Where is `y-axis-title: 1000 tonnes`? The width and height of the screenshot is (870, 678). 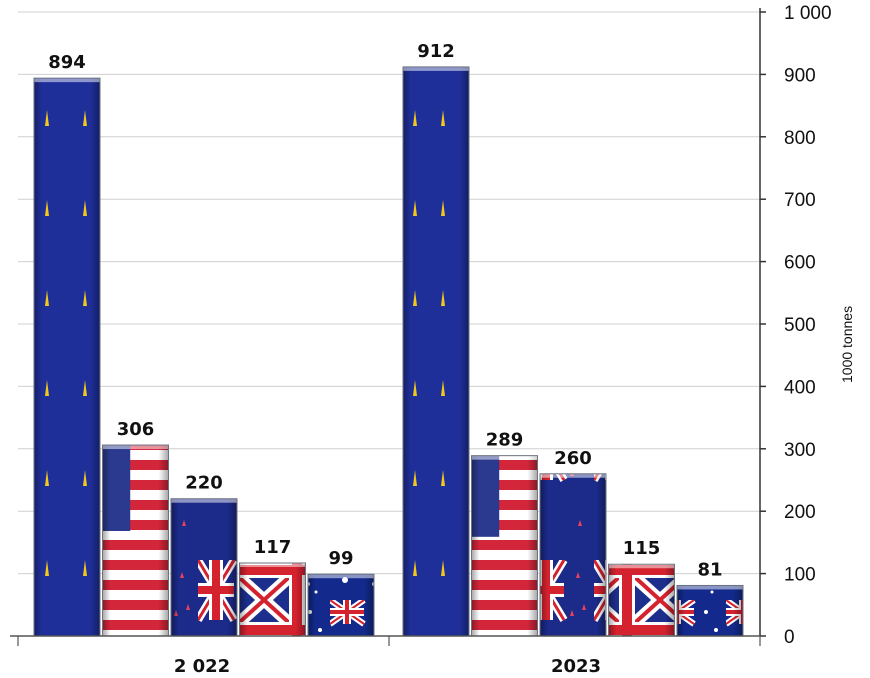 y-axis-title: 1000 tonnes is located at coordinates (847, 344).